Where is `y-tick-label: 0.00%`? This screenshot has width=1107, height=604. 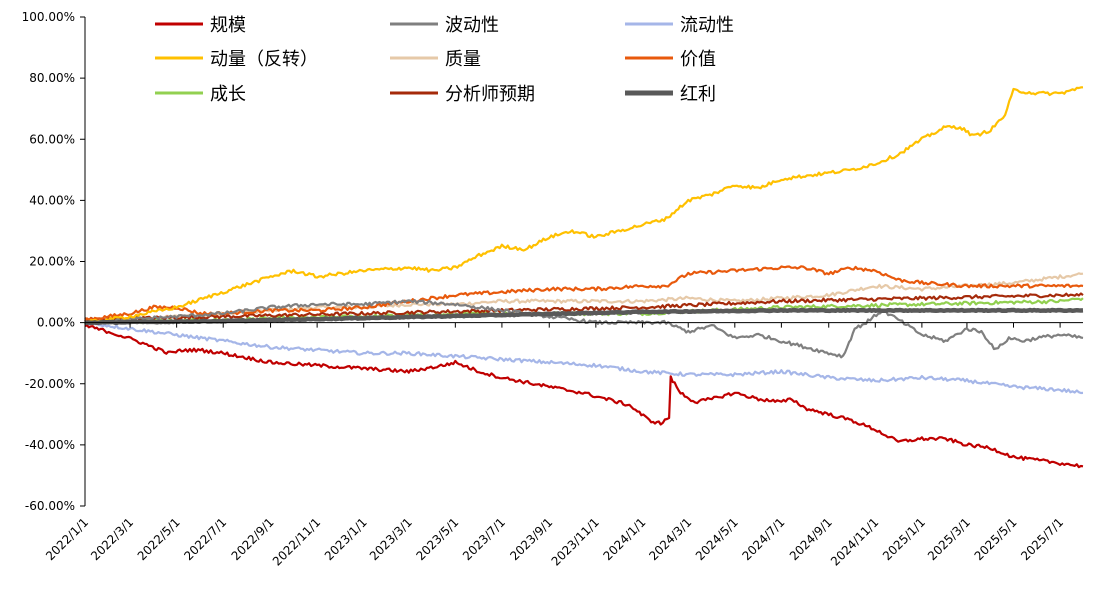 y-tick-label: 0.00% is located at coordinates (56, 323).